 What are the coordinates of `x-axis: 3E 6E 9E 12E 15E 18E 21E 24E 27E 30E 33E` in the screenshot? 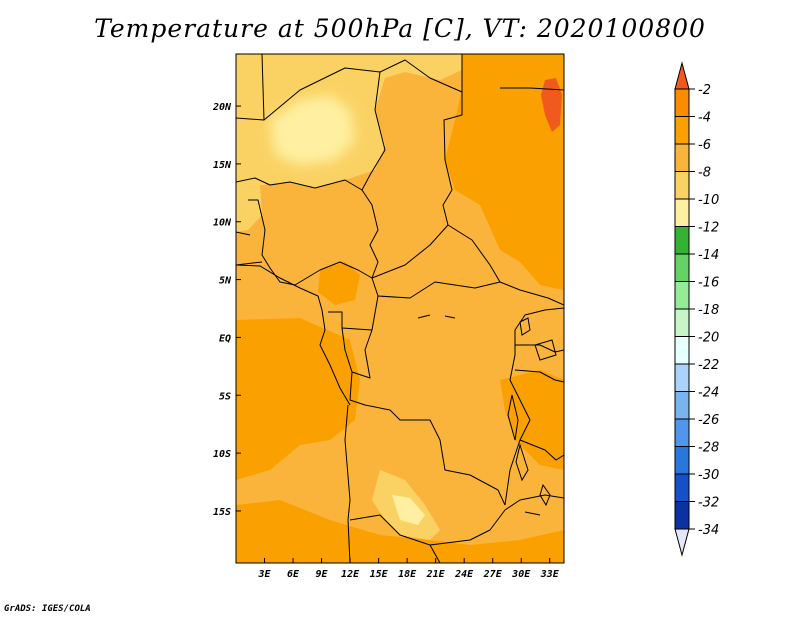 It's located at (408, 569).